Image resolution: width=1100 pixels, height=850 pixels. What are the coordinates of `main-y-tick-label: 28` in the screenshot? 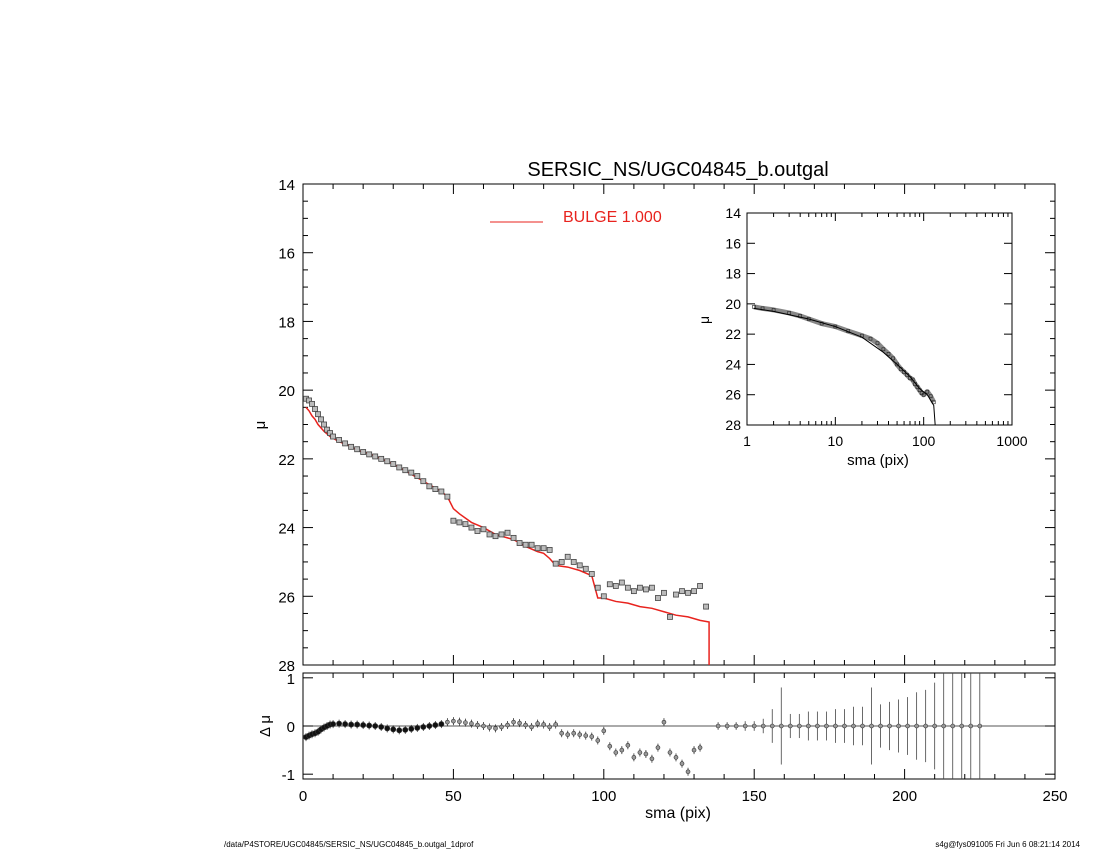 It's located at (286, 666).